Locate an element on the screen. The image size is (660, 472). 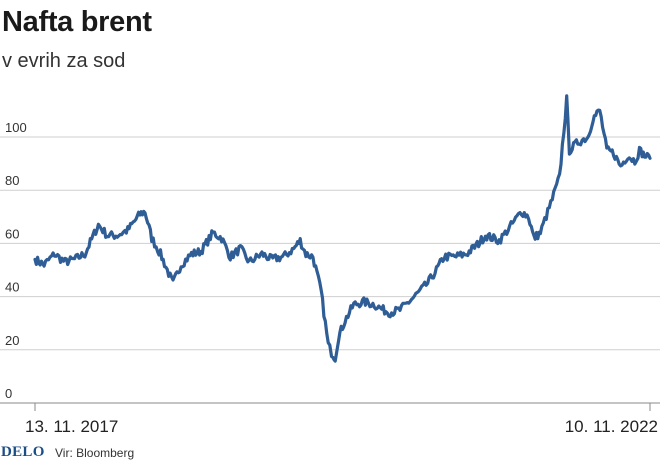
y-tick-label-0: 0 is located at coordinates (8, 393).